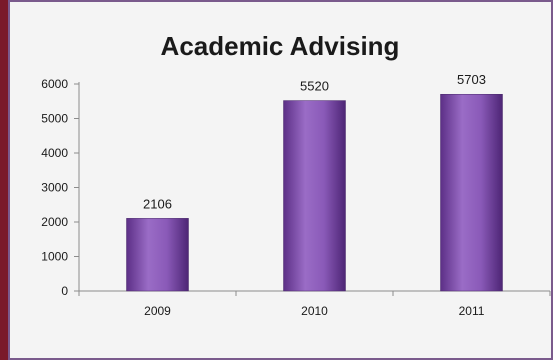 The image size is (553, 363). What do you see at coordinates (4, 180) in the screenshot?
I see `left-accent-strip` at bounding box center [4, 180].